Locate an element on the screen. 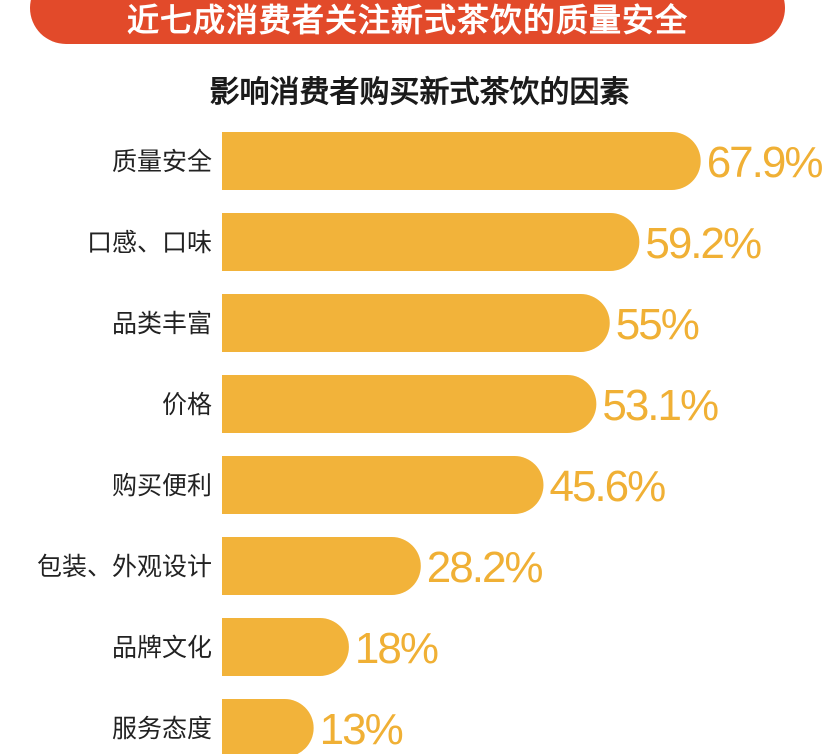 Image resolution: width=839 pixels, height=754 pixels. category-label-0: 质量安全 is located at coordinates (162, 161).